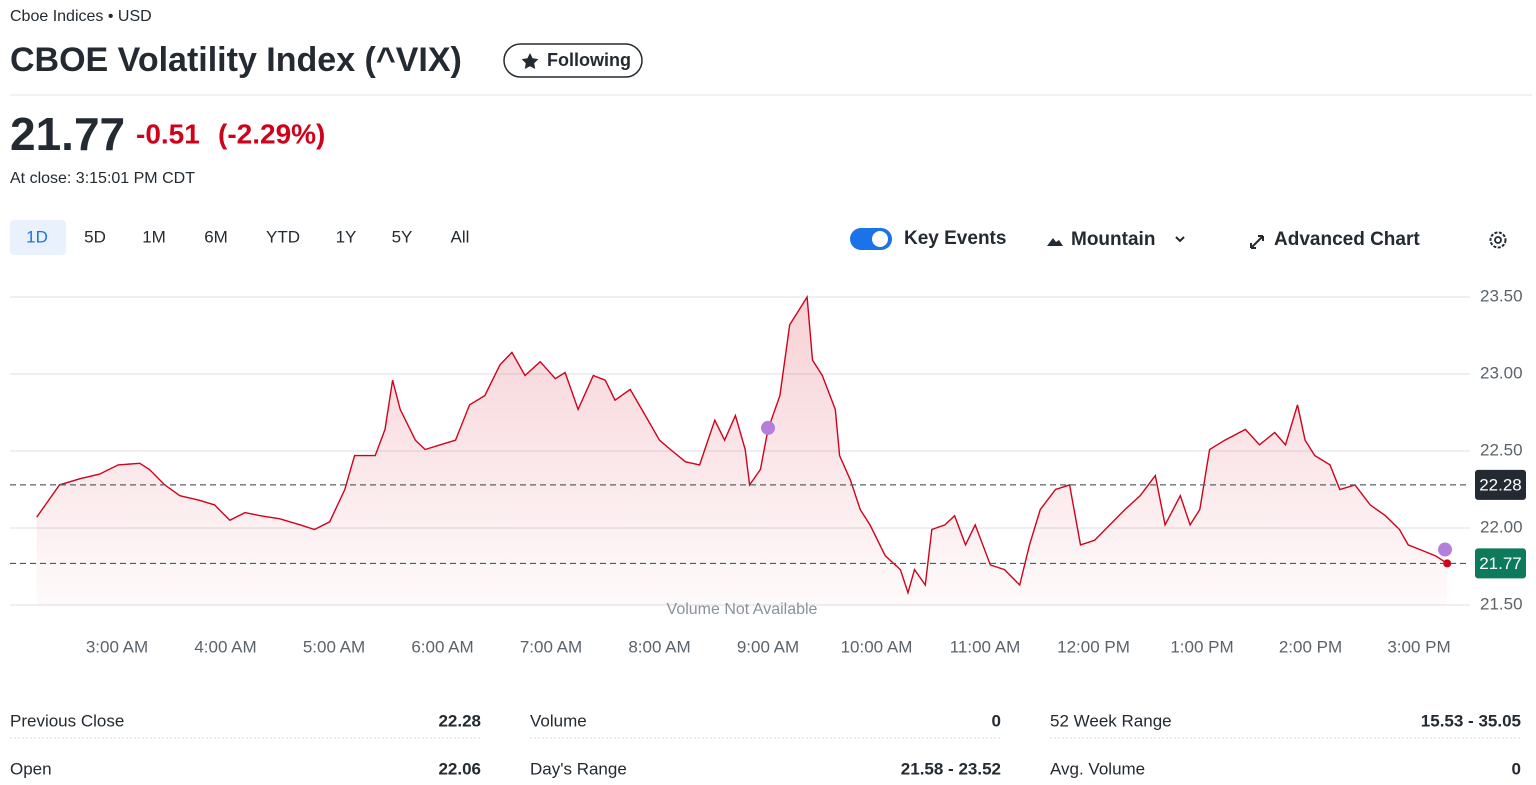 The height and width of the screenshot is (785, 1536). I want to click on range-tab: 1D, so click(38, 237).